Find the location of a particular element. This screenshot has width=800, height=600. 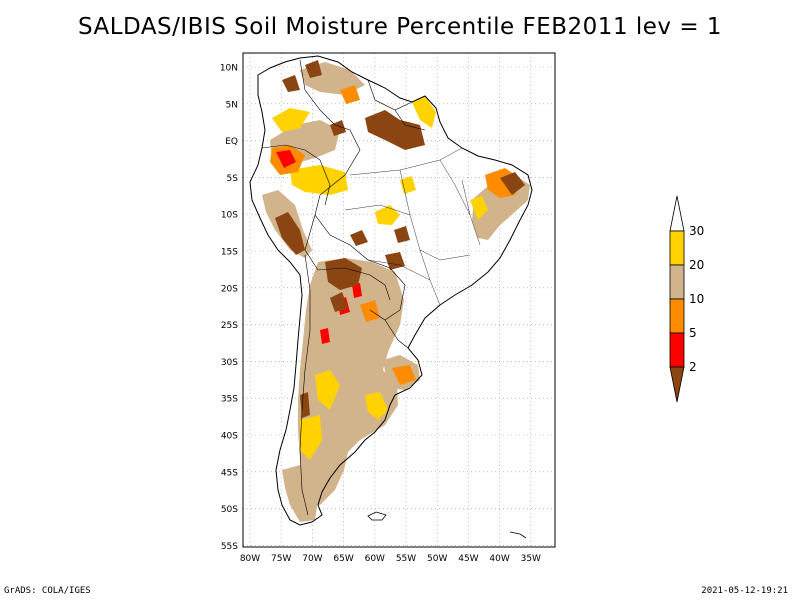

patch-brown-guiana-south is located at coordinates (404, 131).